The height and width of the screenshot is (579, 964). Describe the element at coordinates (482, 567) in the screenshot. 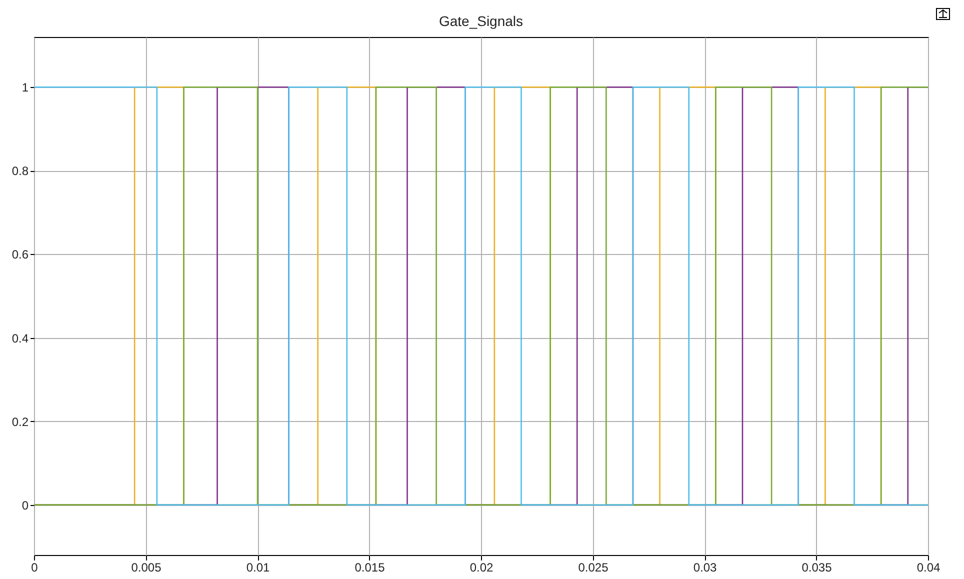

I see `x-tick-label: 0.02` at that location.